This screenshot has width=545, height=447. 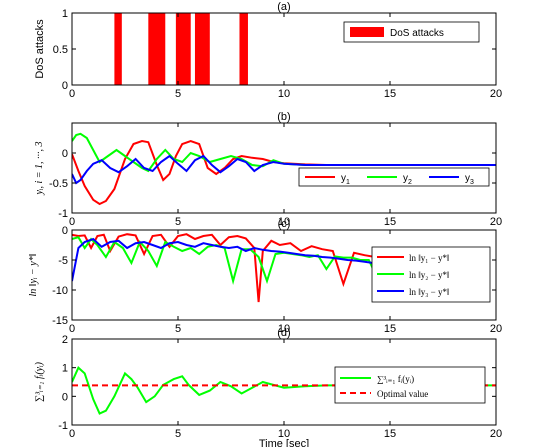 I want to click on legend: y1 y2 y3, so click(x=394, y=177).